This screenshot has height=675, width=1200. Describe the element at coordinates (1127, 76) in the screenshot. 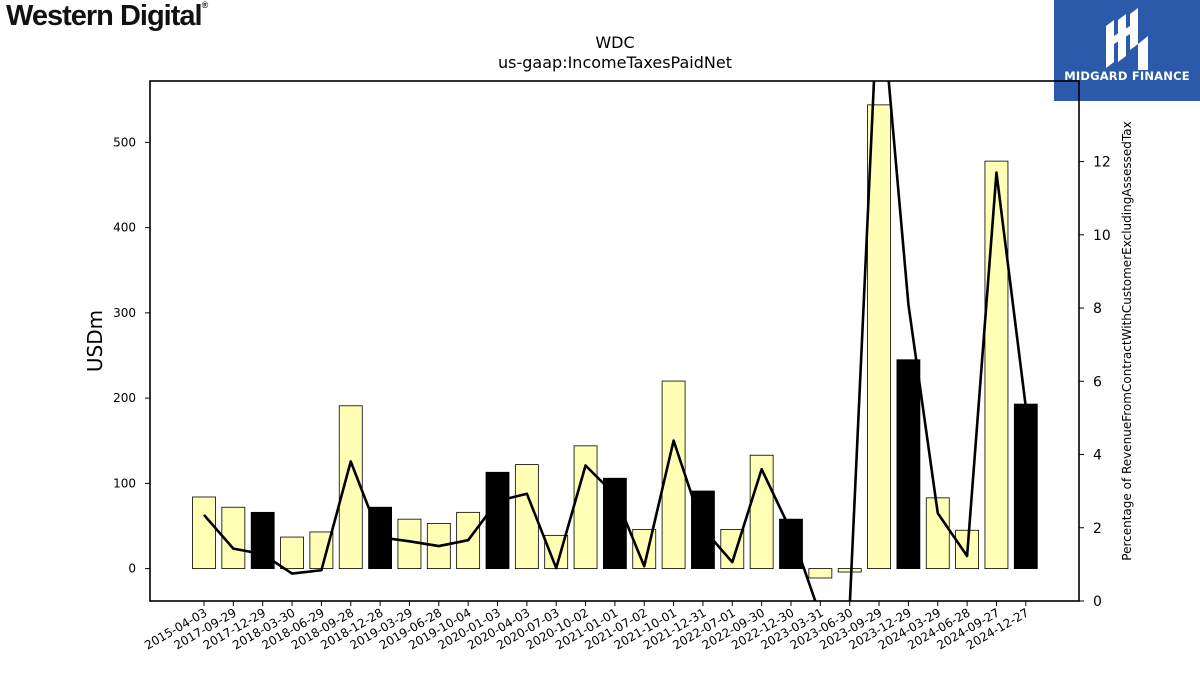

I see `midgard-finance-name: MIDGARD FINANCE` at that location.